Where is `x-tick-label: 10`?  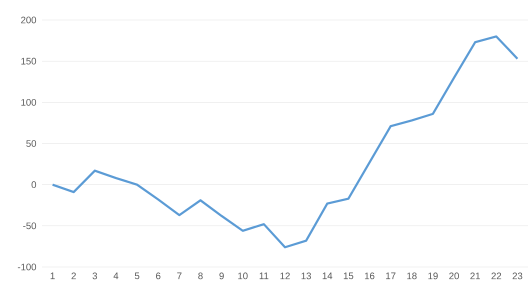
x-tick-label: 10 is located at coordinates (243, 276).